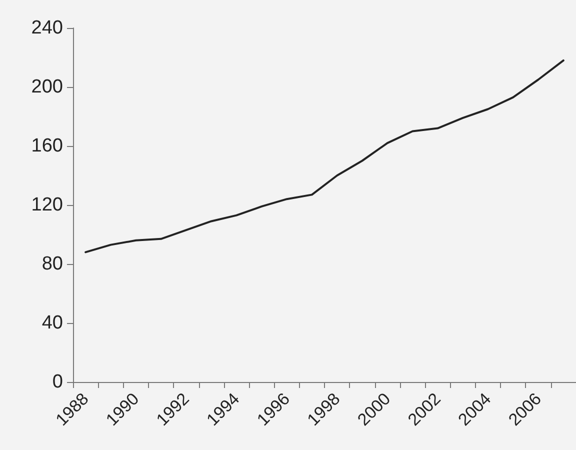 This screenshot has height=450, width=576. What do you see at coordinates (52, 323) in the screenshot?
I see `y-tick-label: 40` at bounding box center [52, 323].